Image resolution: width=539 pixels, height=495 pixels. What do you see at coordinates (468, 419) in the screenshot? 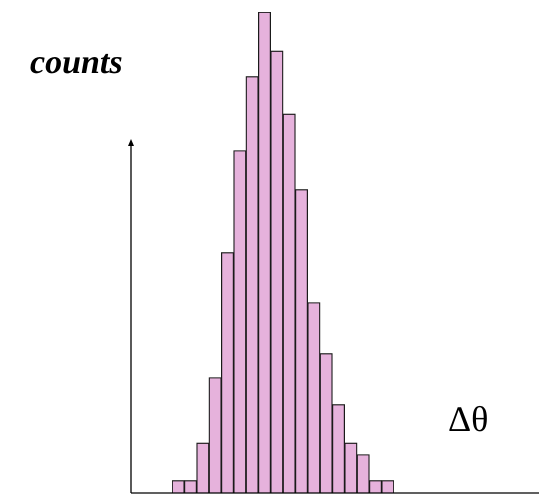
I see `x-axis-title: Δθ` at bounding box center [468, 419].